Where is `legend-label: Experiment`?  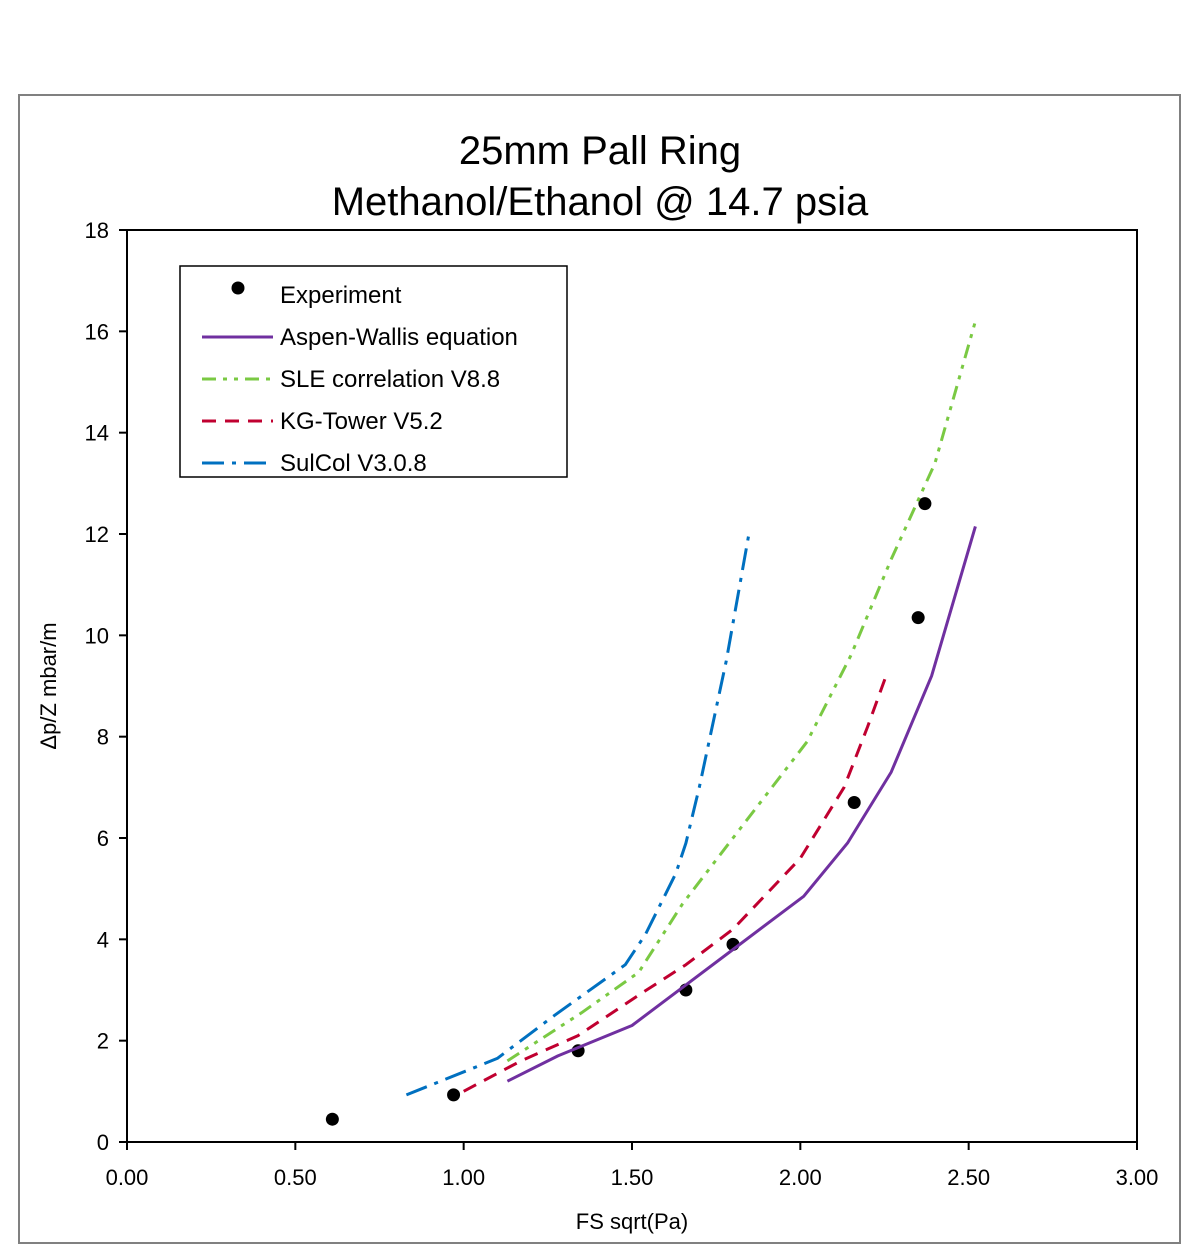
legend-label: Experiment is located at coordinates (341, 295).